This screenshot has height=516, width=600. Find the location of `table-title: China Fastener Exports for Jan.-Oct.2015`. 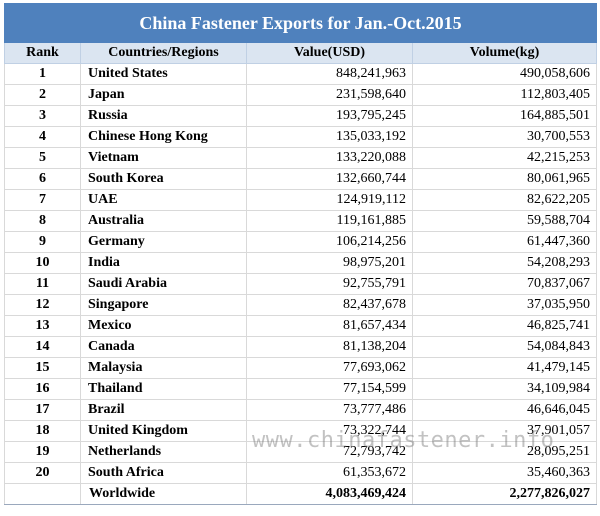

table-title: China Fastener Exports for Jan.-Oct.2015 is located at coordinates (300, 23).